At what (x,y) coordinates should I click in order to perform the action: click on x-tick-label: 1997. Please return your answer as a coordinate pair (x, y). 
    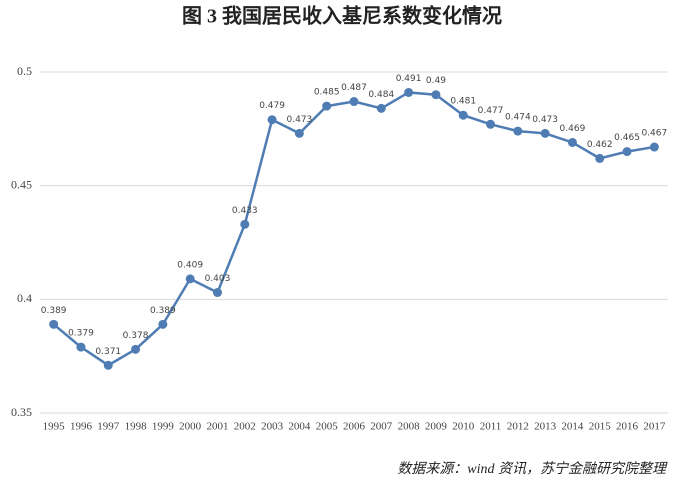
    Looking at the image, I should click on (108, 427).